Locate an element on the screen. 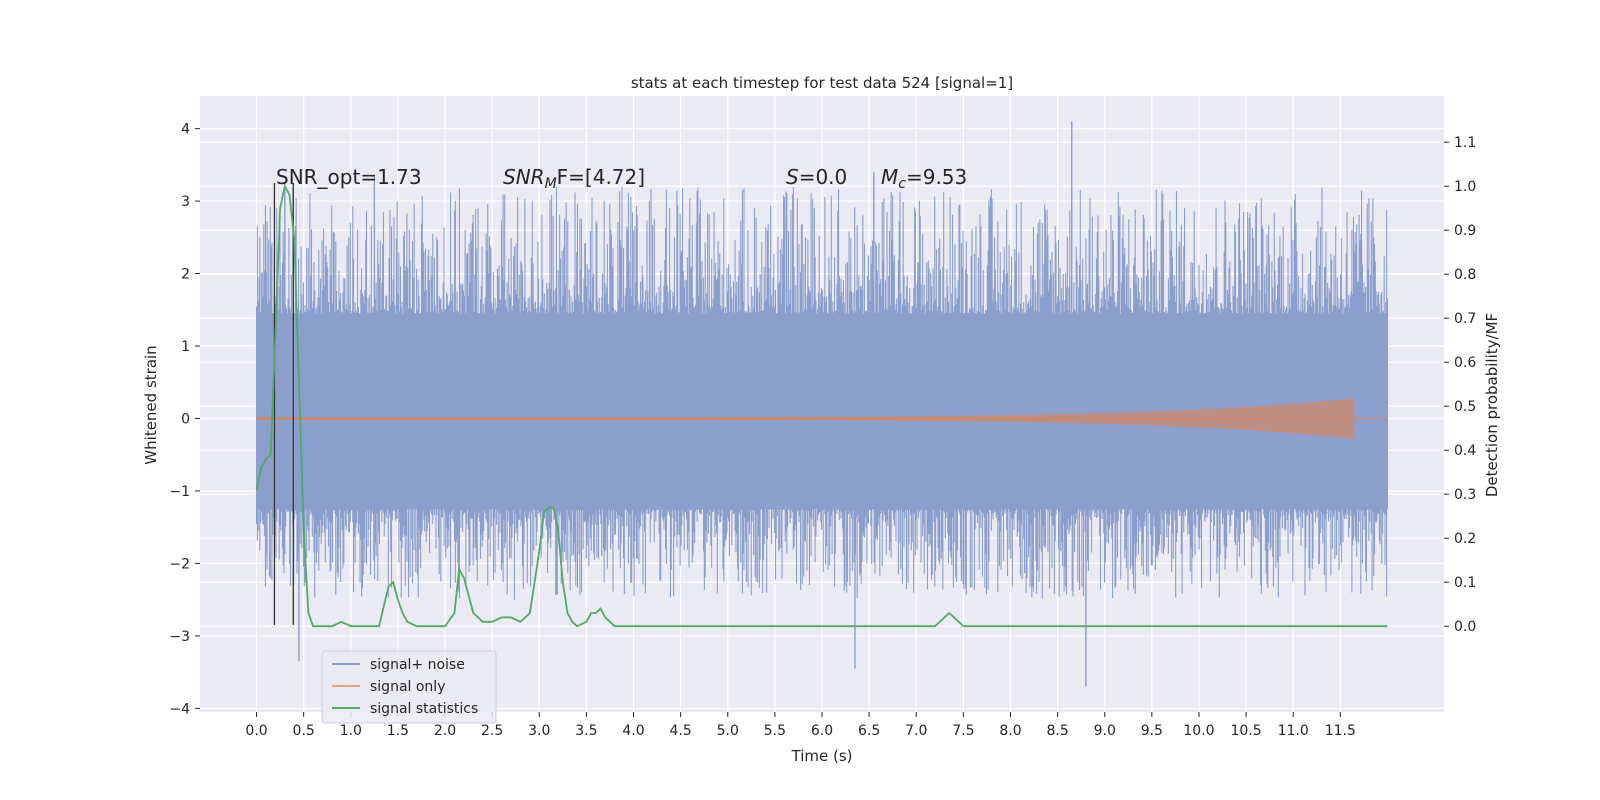 The width and height of the screenshot is (1600, 800). x-tick-label: 6.5 is located at coordinates (869, 731).